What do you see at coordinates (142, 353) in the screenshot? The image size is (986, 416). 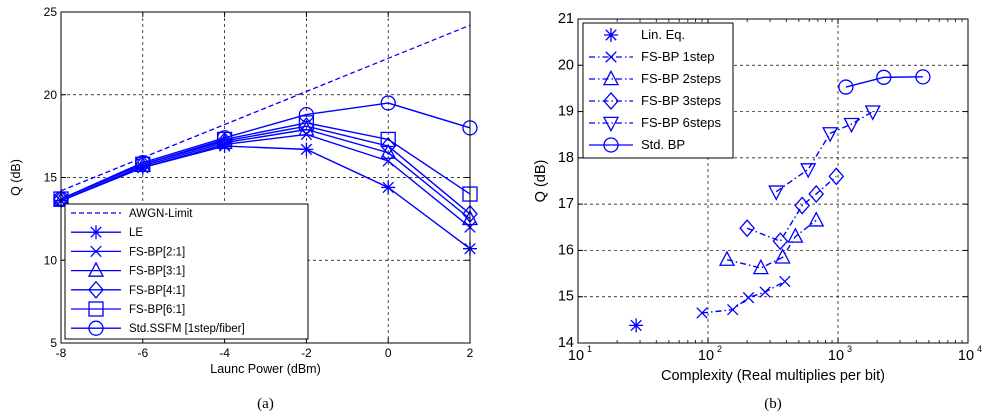 I see `x-tick-label: -6` at bounding box center [142, 353].